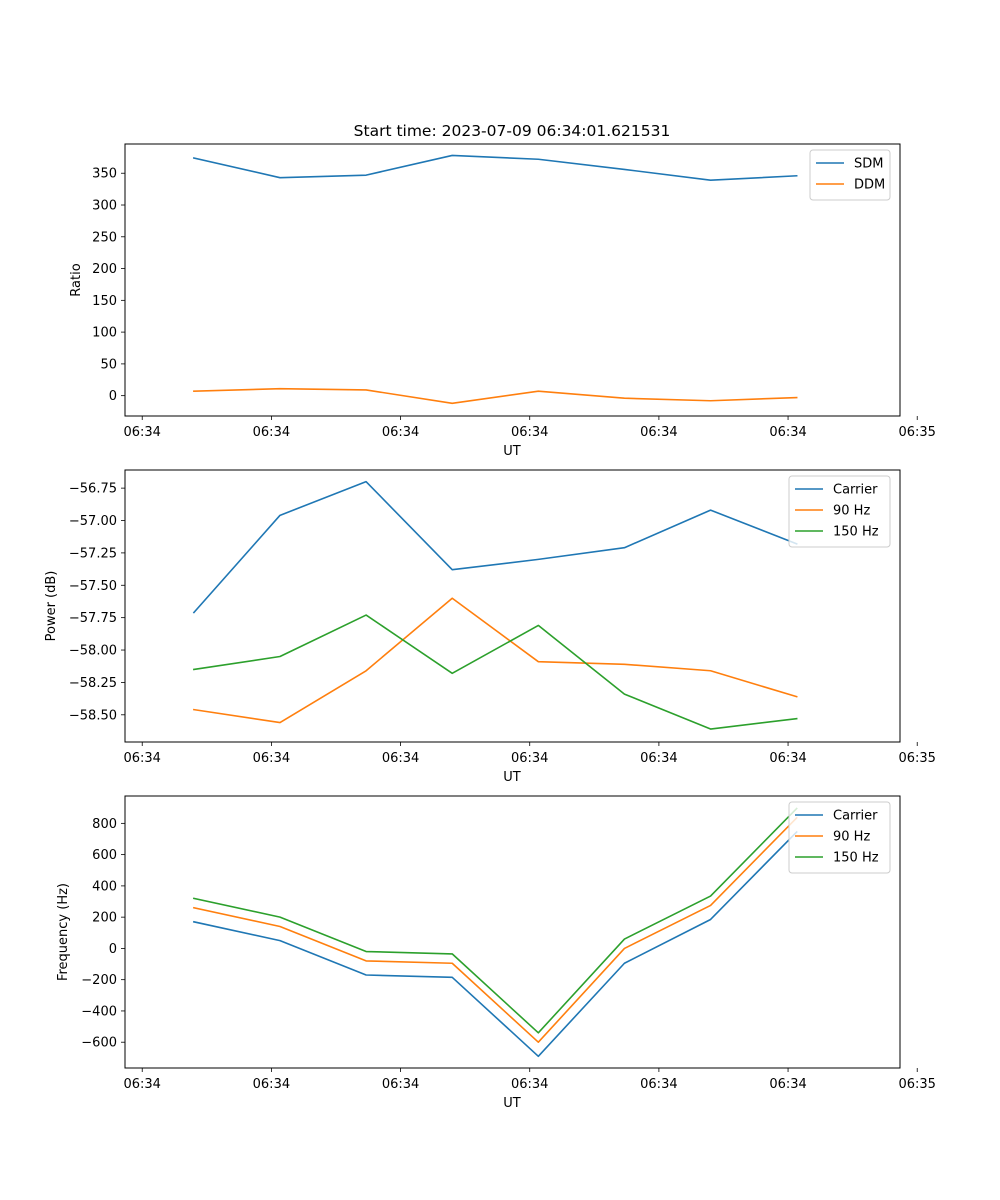 This screenshot has width=1000, height=1200. I want to click on y-tick-label: −58.00, so click(93, 651).